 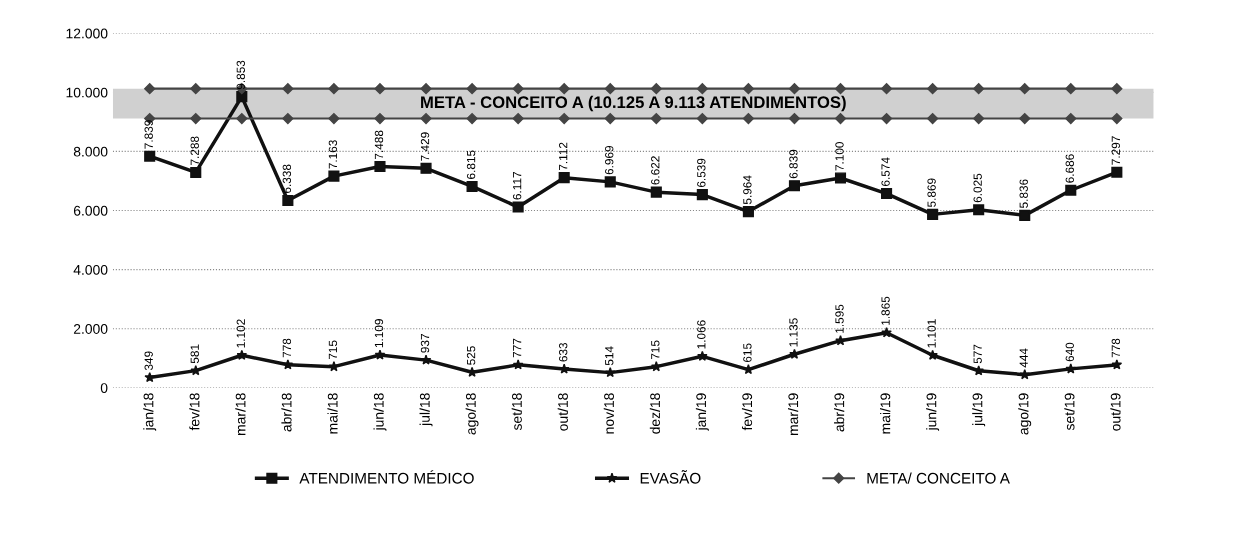 I want to click on data-label: 6.117, so click(x=517, y=186).